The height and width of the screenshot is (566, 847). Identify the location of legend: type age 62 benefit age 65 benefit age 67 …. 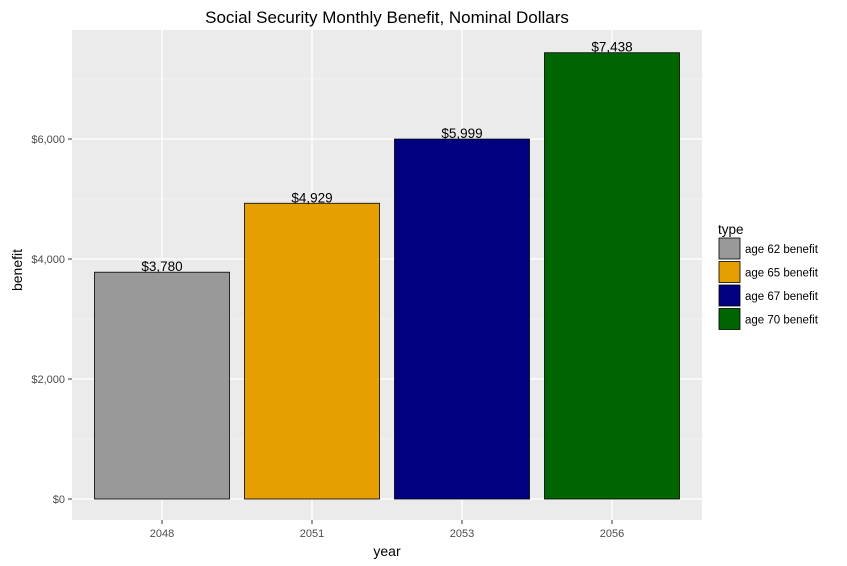
(768, 276).